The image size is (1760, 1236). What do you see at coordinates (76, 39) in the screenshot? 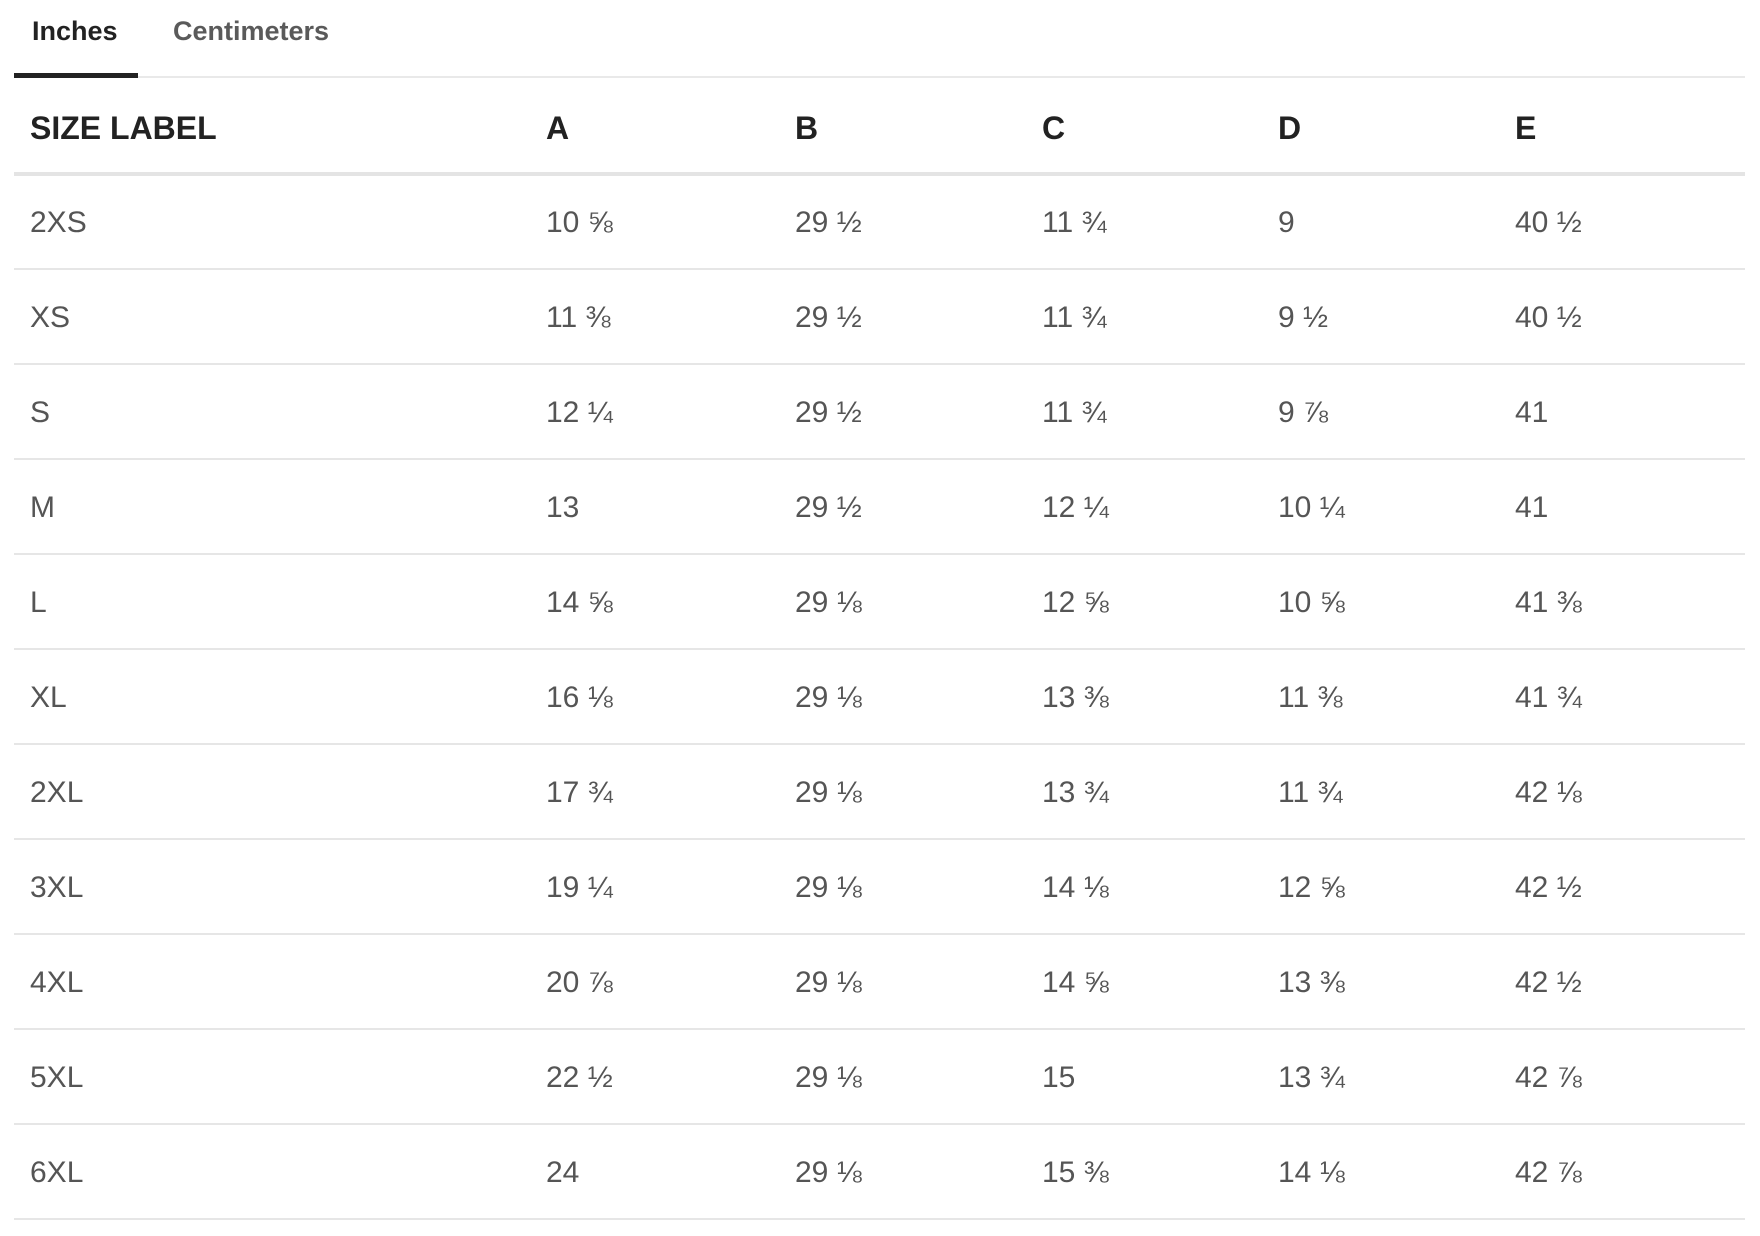
I see `tab-inches: Inches` at bounding box center [76, 39].